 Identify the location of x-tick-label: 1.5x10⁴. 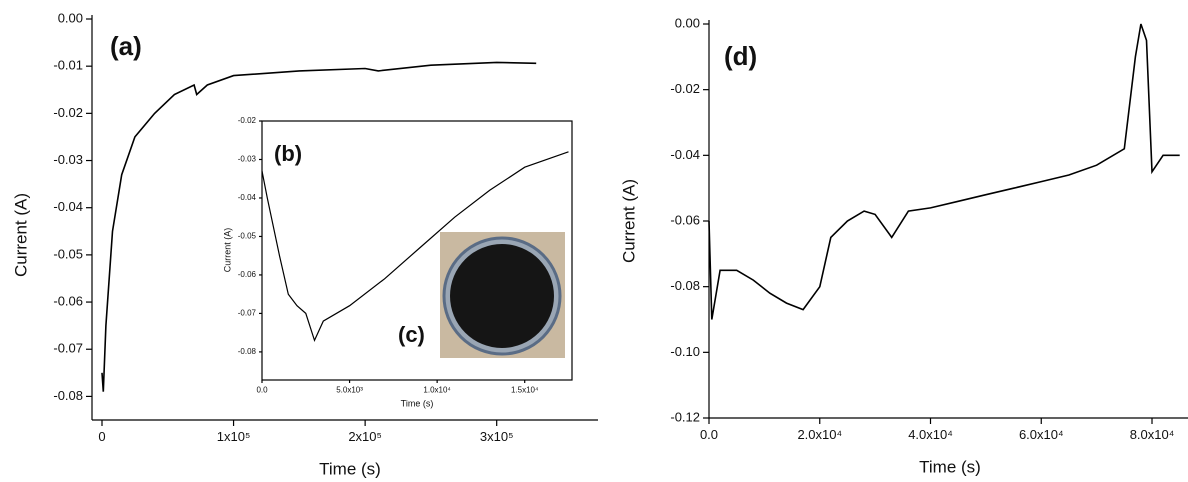
(525, 389).